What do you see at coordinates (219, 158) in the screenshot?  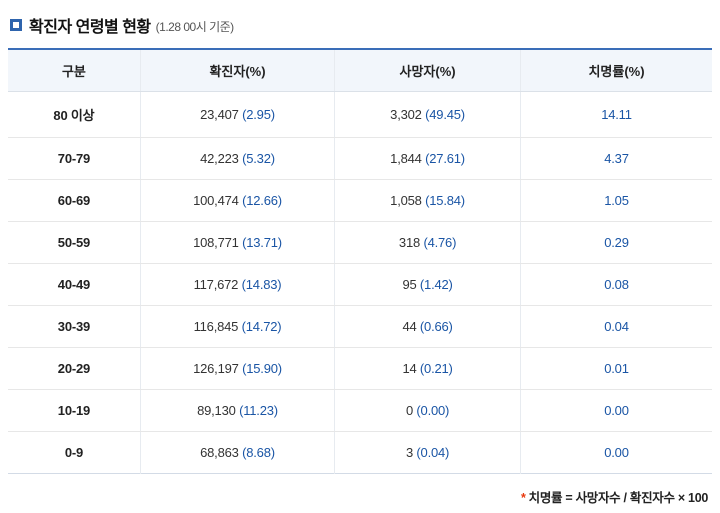 I see `confirmed-count: 42,223` at bounding box center [219, 158].